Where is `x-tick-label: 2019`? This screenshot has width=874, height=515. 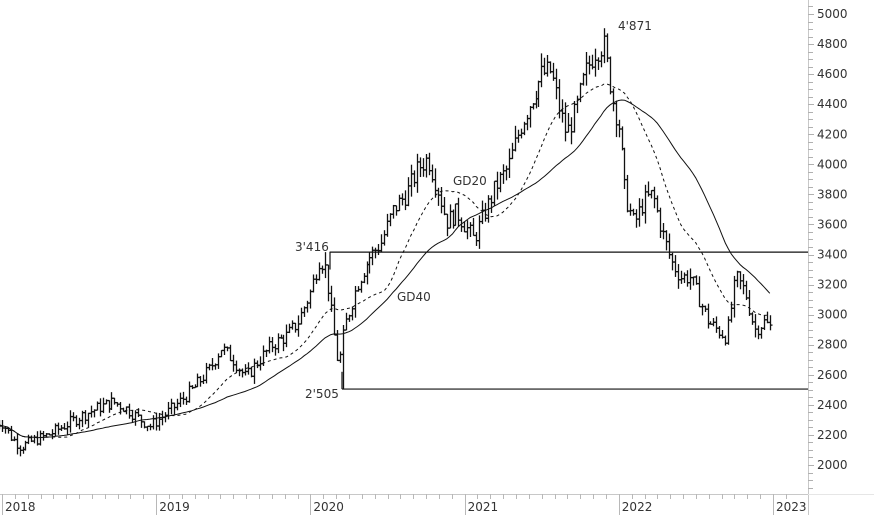
x-tick-label: 2019 is located at coordinates (174, 507).